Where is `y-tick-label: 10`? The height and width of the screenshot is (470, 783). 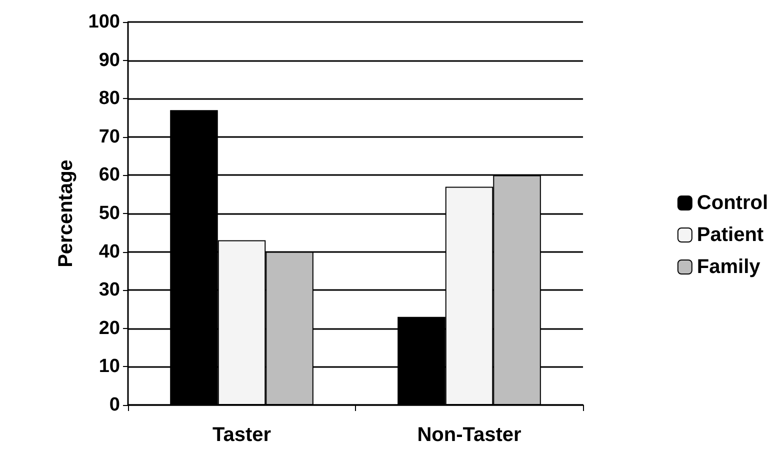
y-tick-label: 10 is located at coordinates (109, 367).